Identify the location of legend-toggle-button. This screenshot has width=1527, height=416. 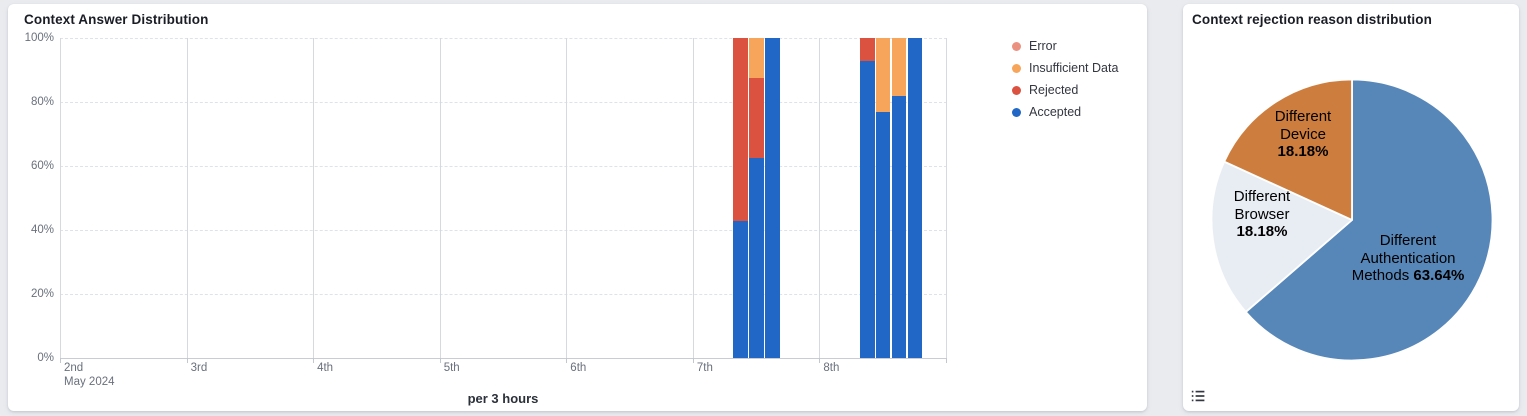
(1198, 396).